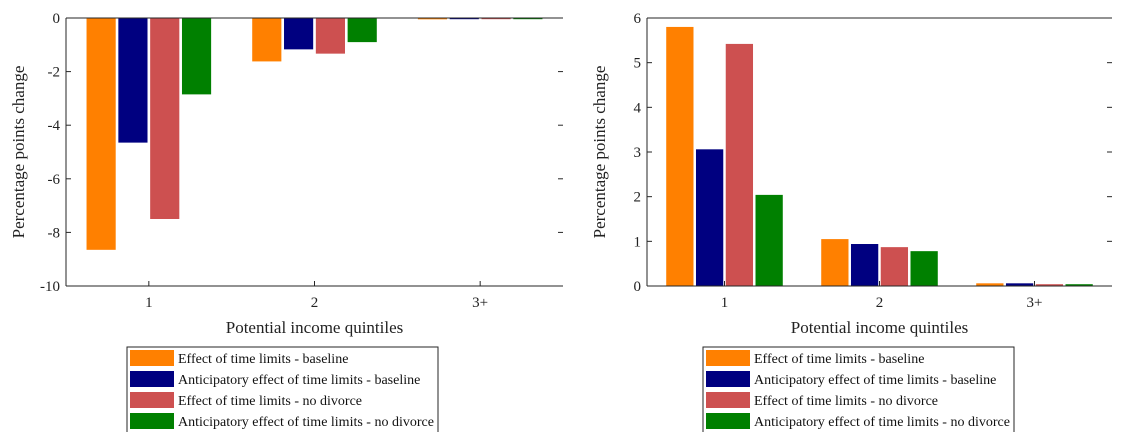 Image resolution: width=1133 pixels, height=432 pixels. I want to click on y-tick-label: -2, so click(54, 73).